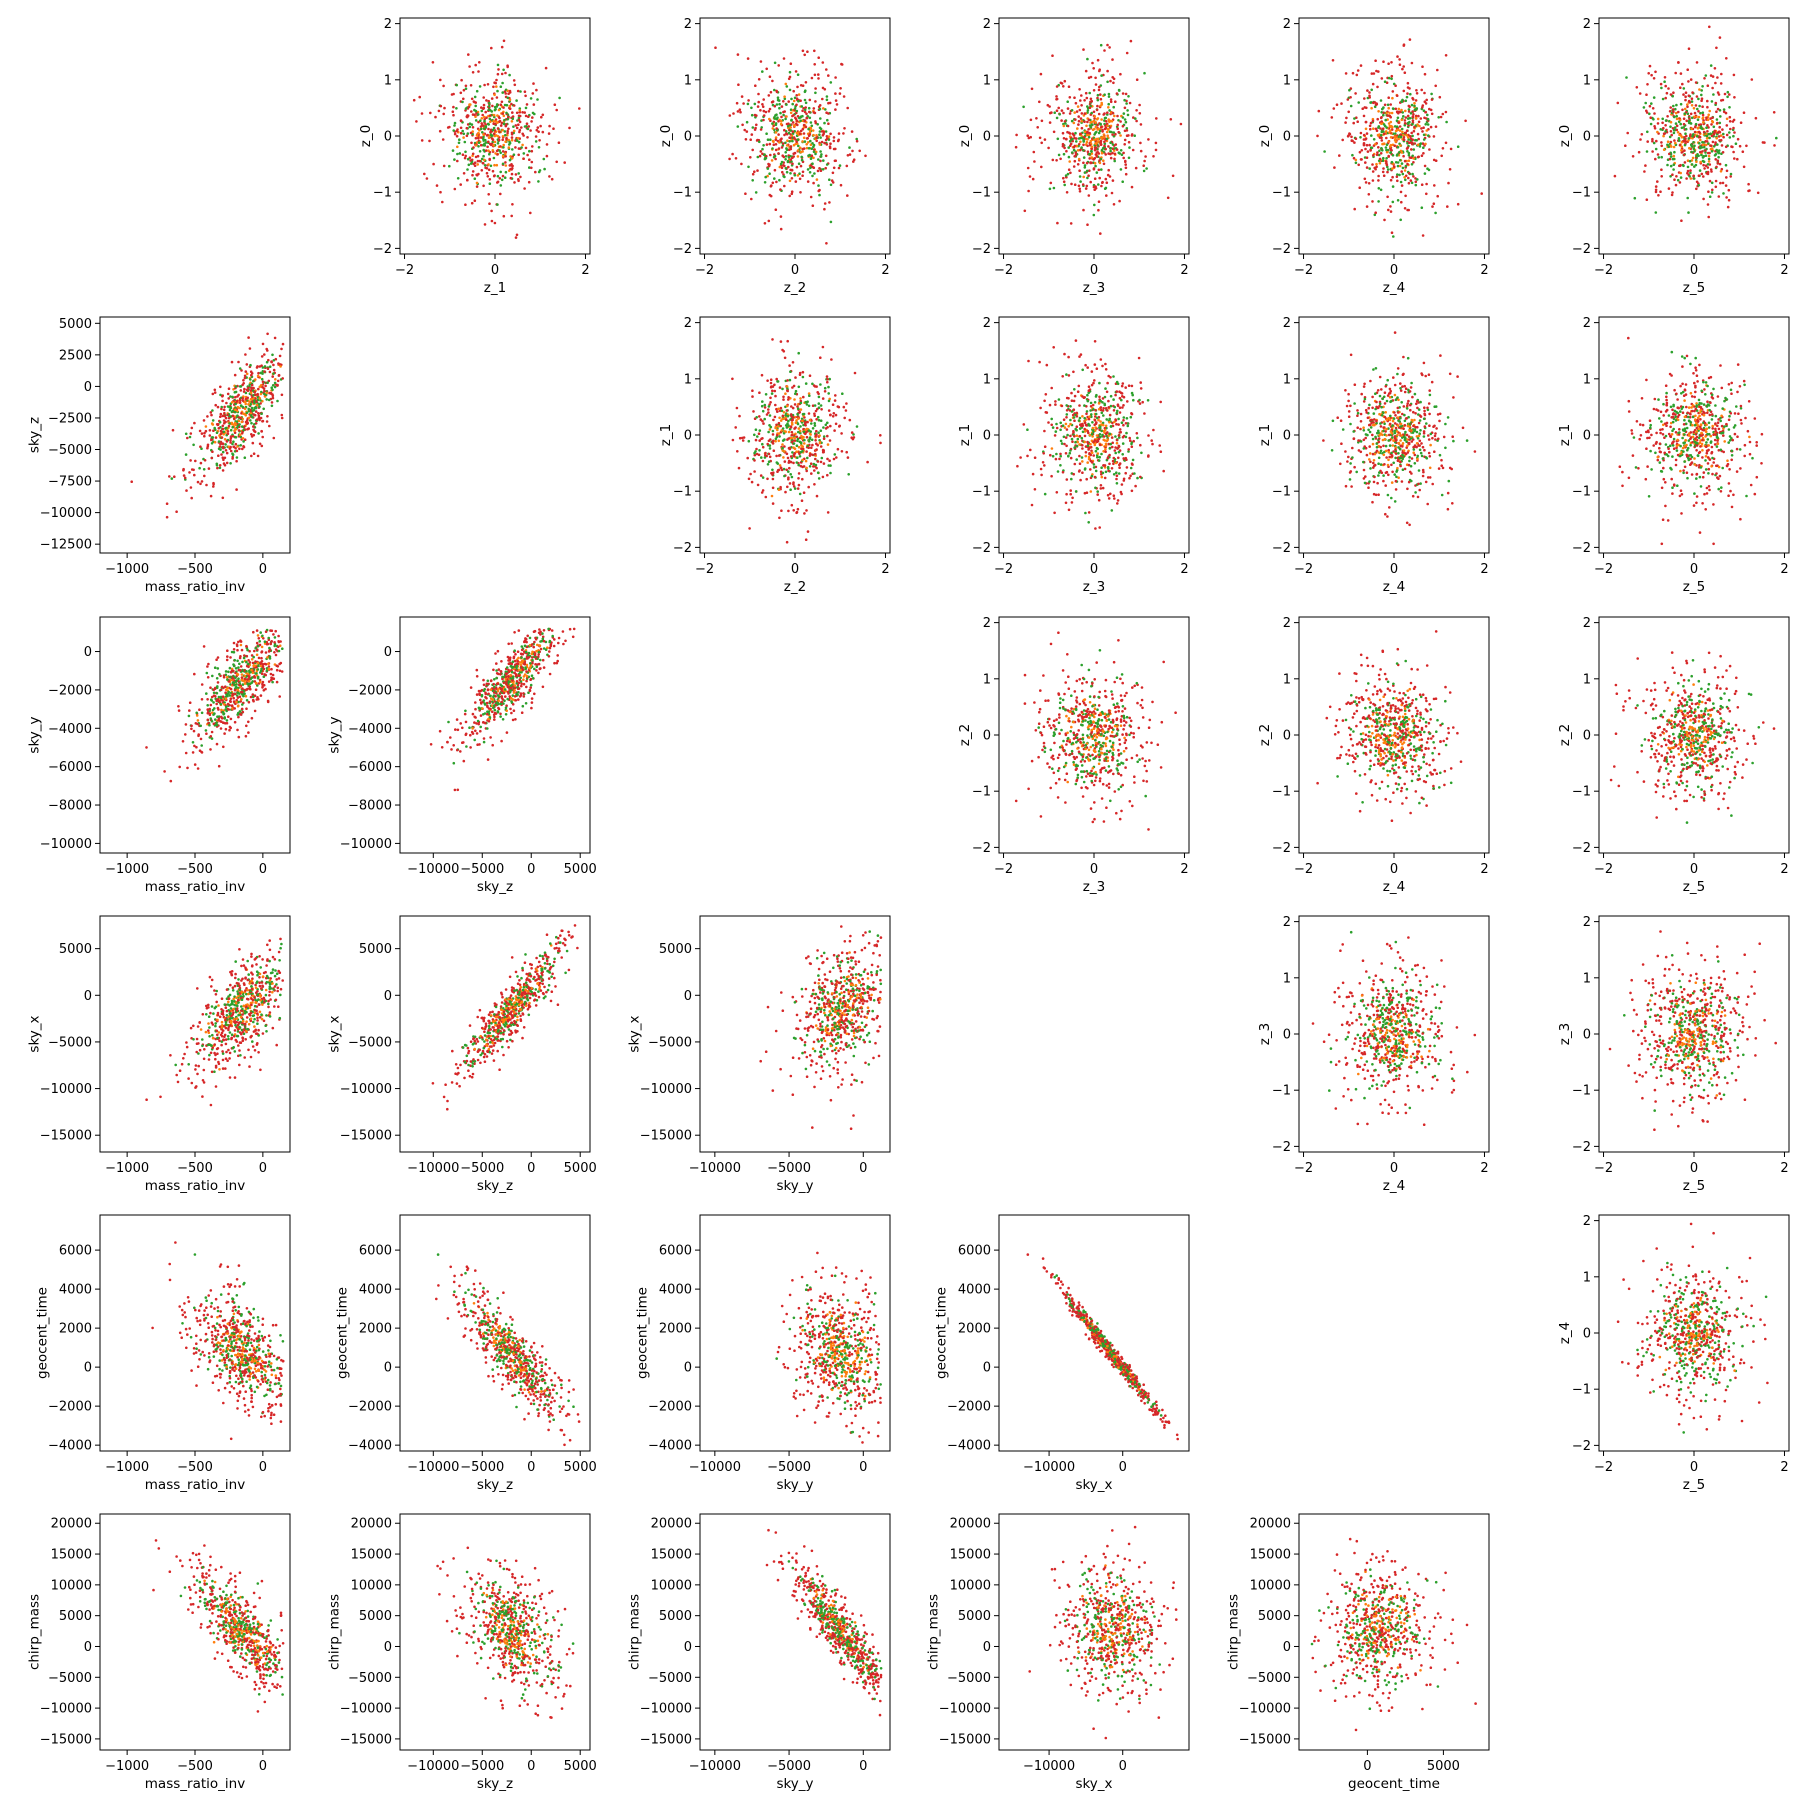  What do you see at coordinates (388, 24) in the screenshot?
I see `y-tick-label: 2` at bounding box center [388, 24].